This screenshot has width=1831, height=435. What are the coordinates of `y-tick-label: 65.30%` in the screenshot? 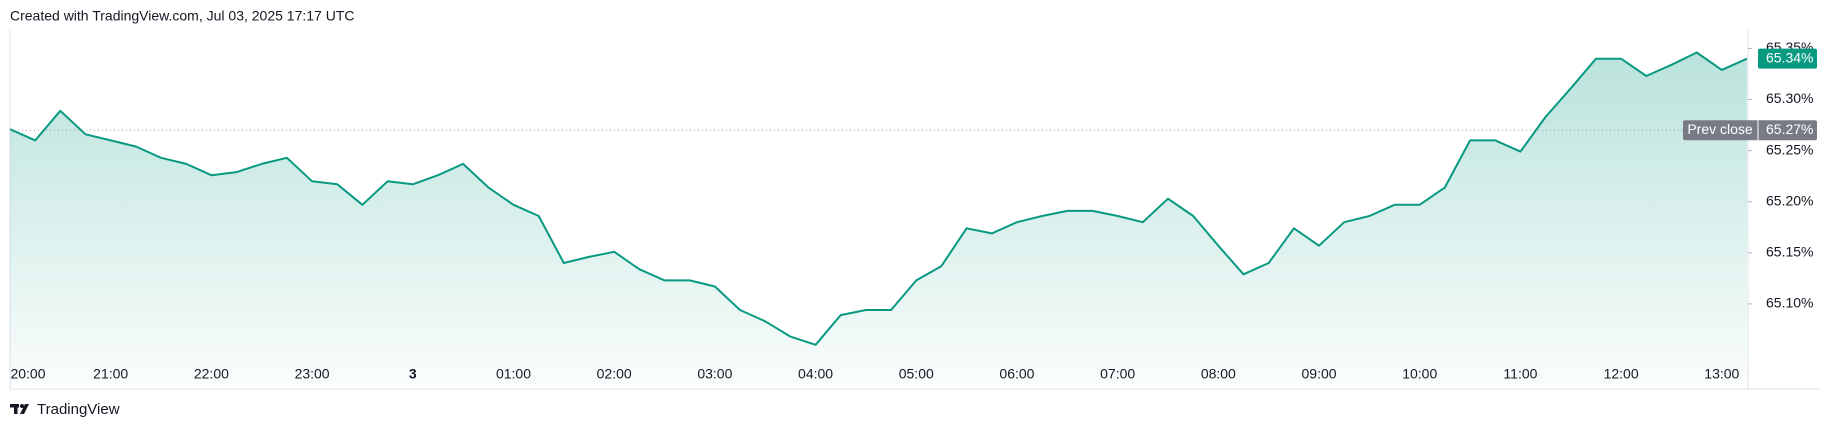 It's located at (1789, 98).